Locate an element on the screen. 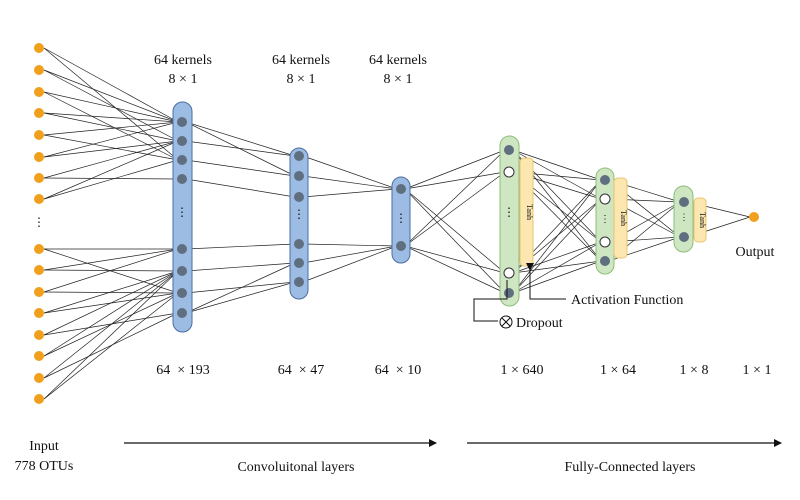 Image resolution: width=800 pixels, height=500 pixels. input-label-count: 778 OTUs is located at coordinates (44, 466).